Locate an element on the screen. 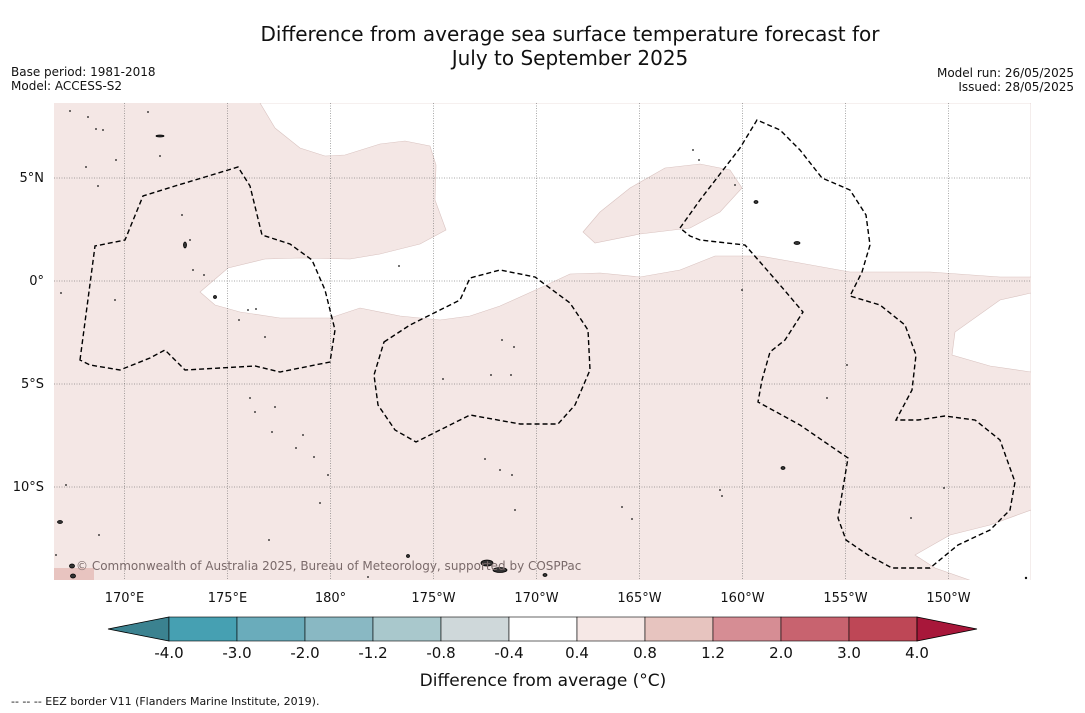 The height and width of the screenshot is (713, 1085). warm-anomaly-blob is located at coordinates (662, 203).